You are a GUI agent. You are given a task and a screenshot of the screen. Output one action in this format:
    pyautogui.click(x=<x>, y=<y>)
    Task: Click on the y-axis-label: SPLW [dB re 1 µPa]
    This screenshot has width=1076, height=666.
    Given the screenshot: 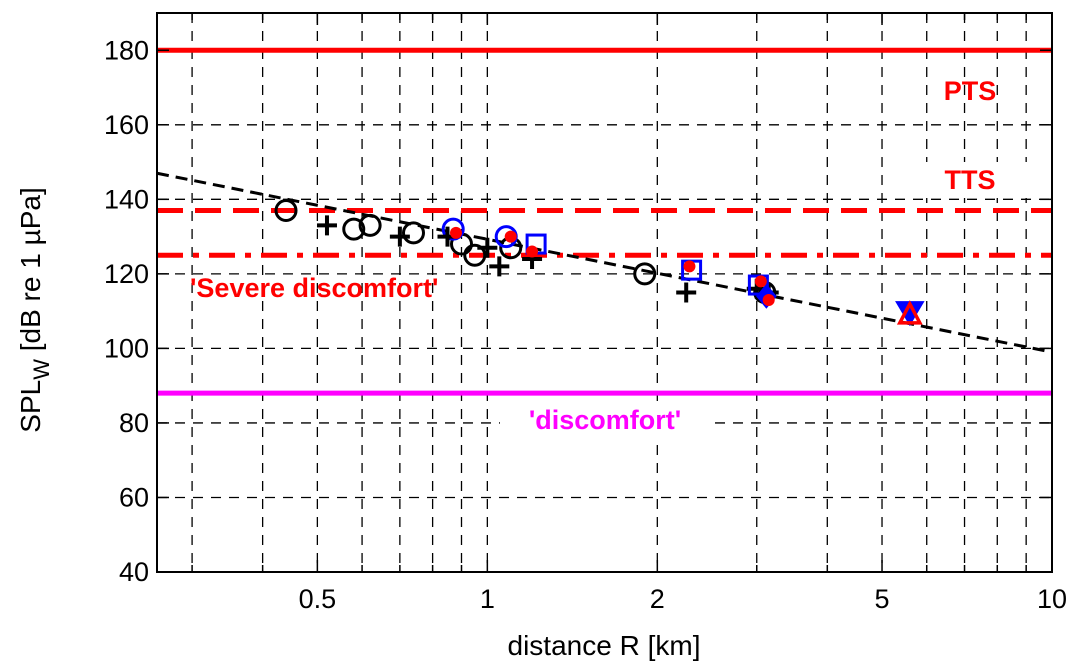 What is the action you would take?
    pyautogui.click(x=34, y=309)
    